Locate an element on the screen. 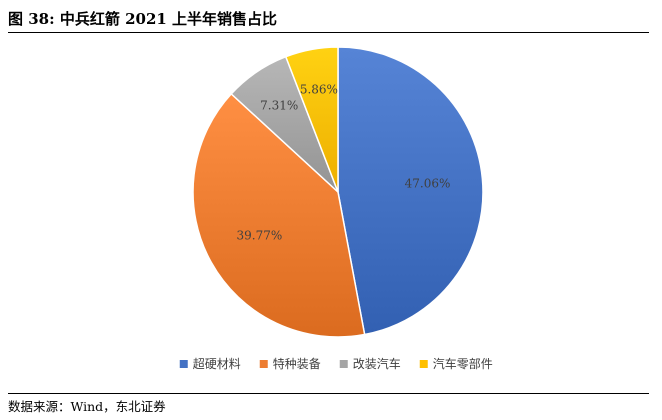 The image size is (662, 420). legend-label-2: 特种装备 is located at coordinates (297, 363).